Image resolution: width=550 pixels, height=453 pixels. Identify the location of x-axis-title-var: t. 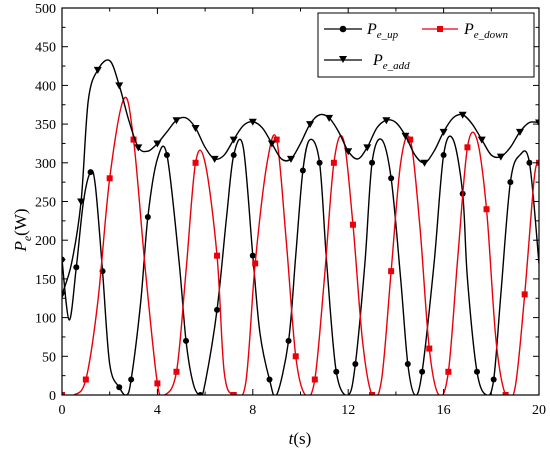
(292, 438).